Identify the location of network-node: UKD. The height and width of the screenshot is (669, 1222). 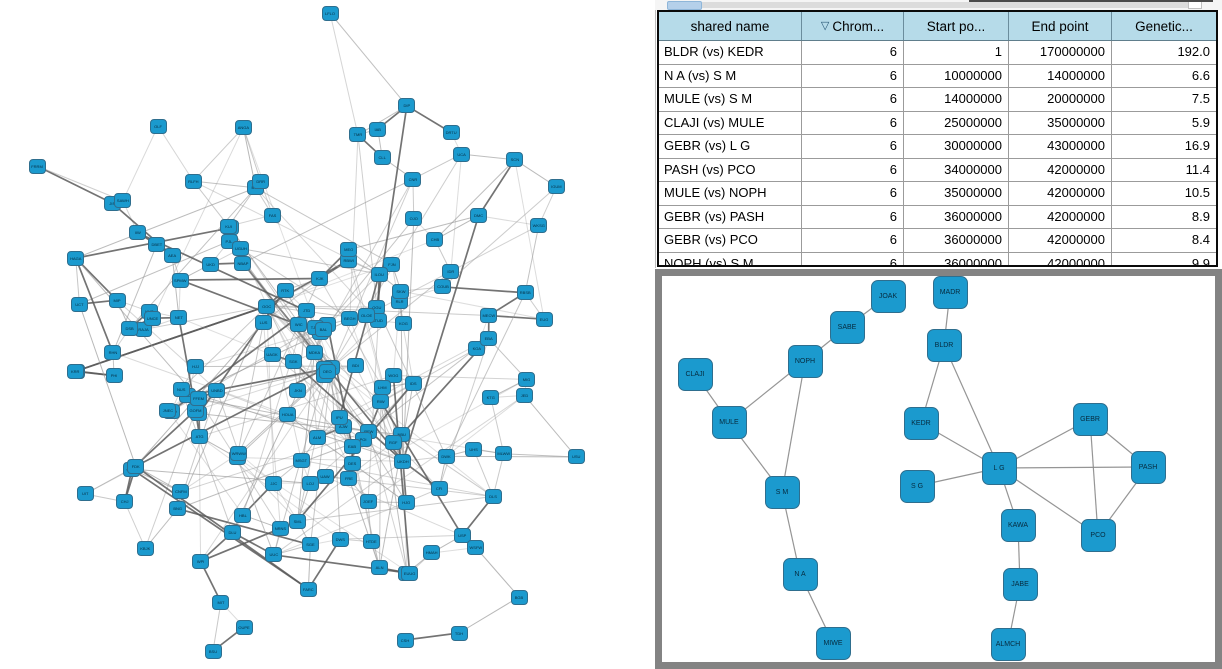
(211, 264).